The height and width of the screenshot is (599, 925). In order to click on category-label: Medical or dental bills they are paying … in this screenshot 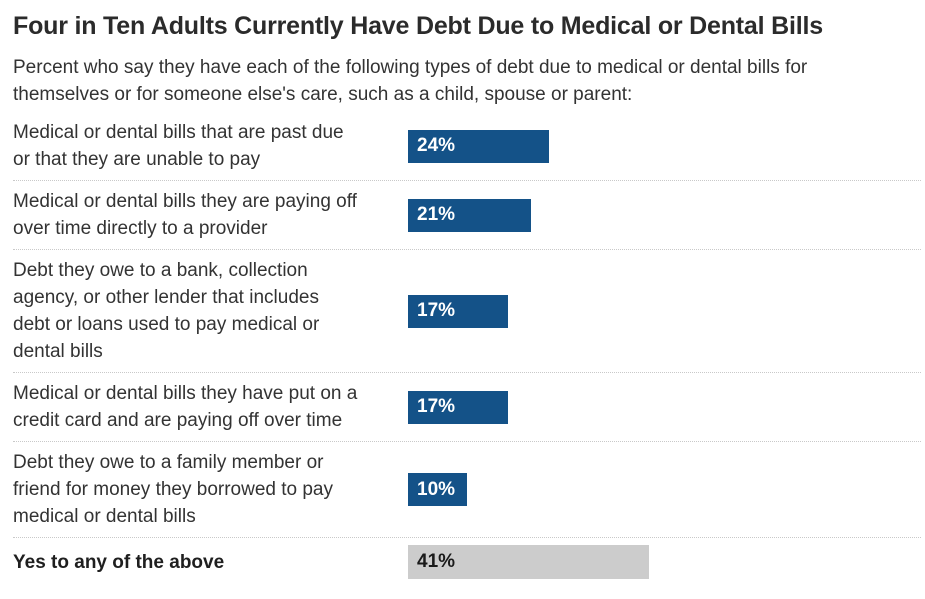, I will do `click(185, 215)`.